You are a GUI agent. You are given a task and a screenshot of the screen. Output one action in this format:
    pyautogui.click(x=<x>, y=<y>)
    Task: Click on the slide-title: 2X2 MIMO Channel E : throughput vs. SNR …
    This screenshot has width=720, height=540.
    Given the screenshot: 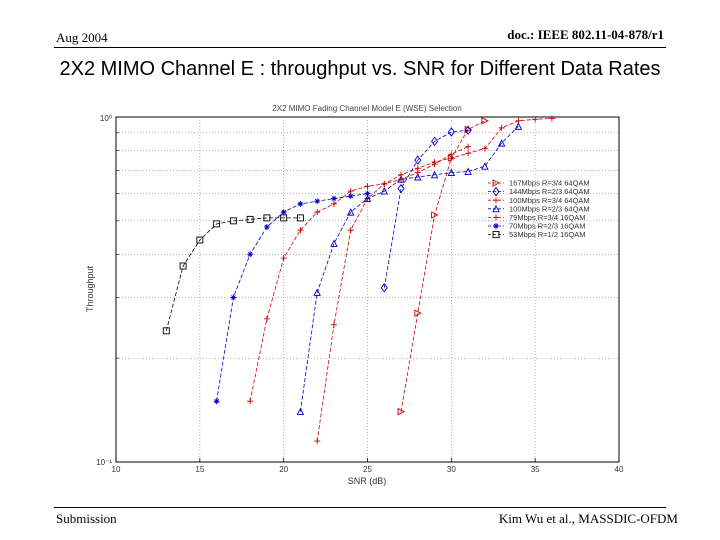 What is the action you would take?
    pyautogui.click(x=360, y=69)
    